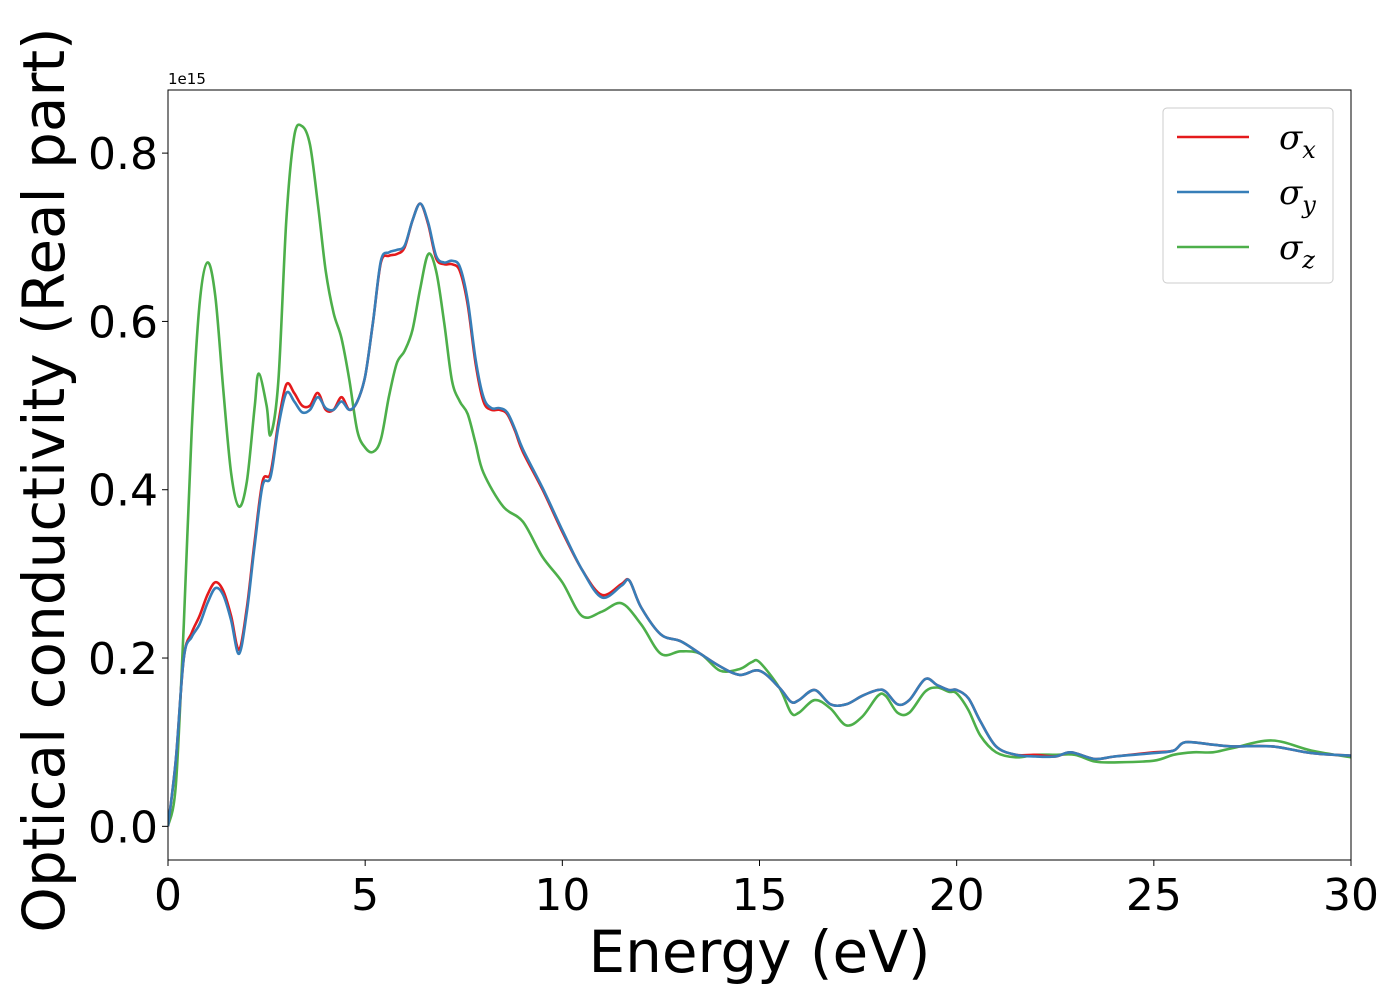  Describe the element at coordinates (1154, 895) in the screenshot. I see `x-tick-label: 25` at that location.